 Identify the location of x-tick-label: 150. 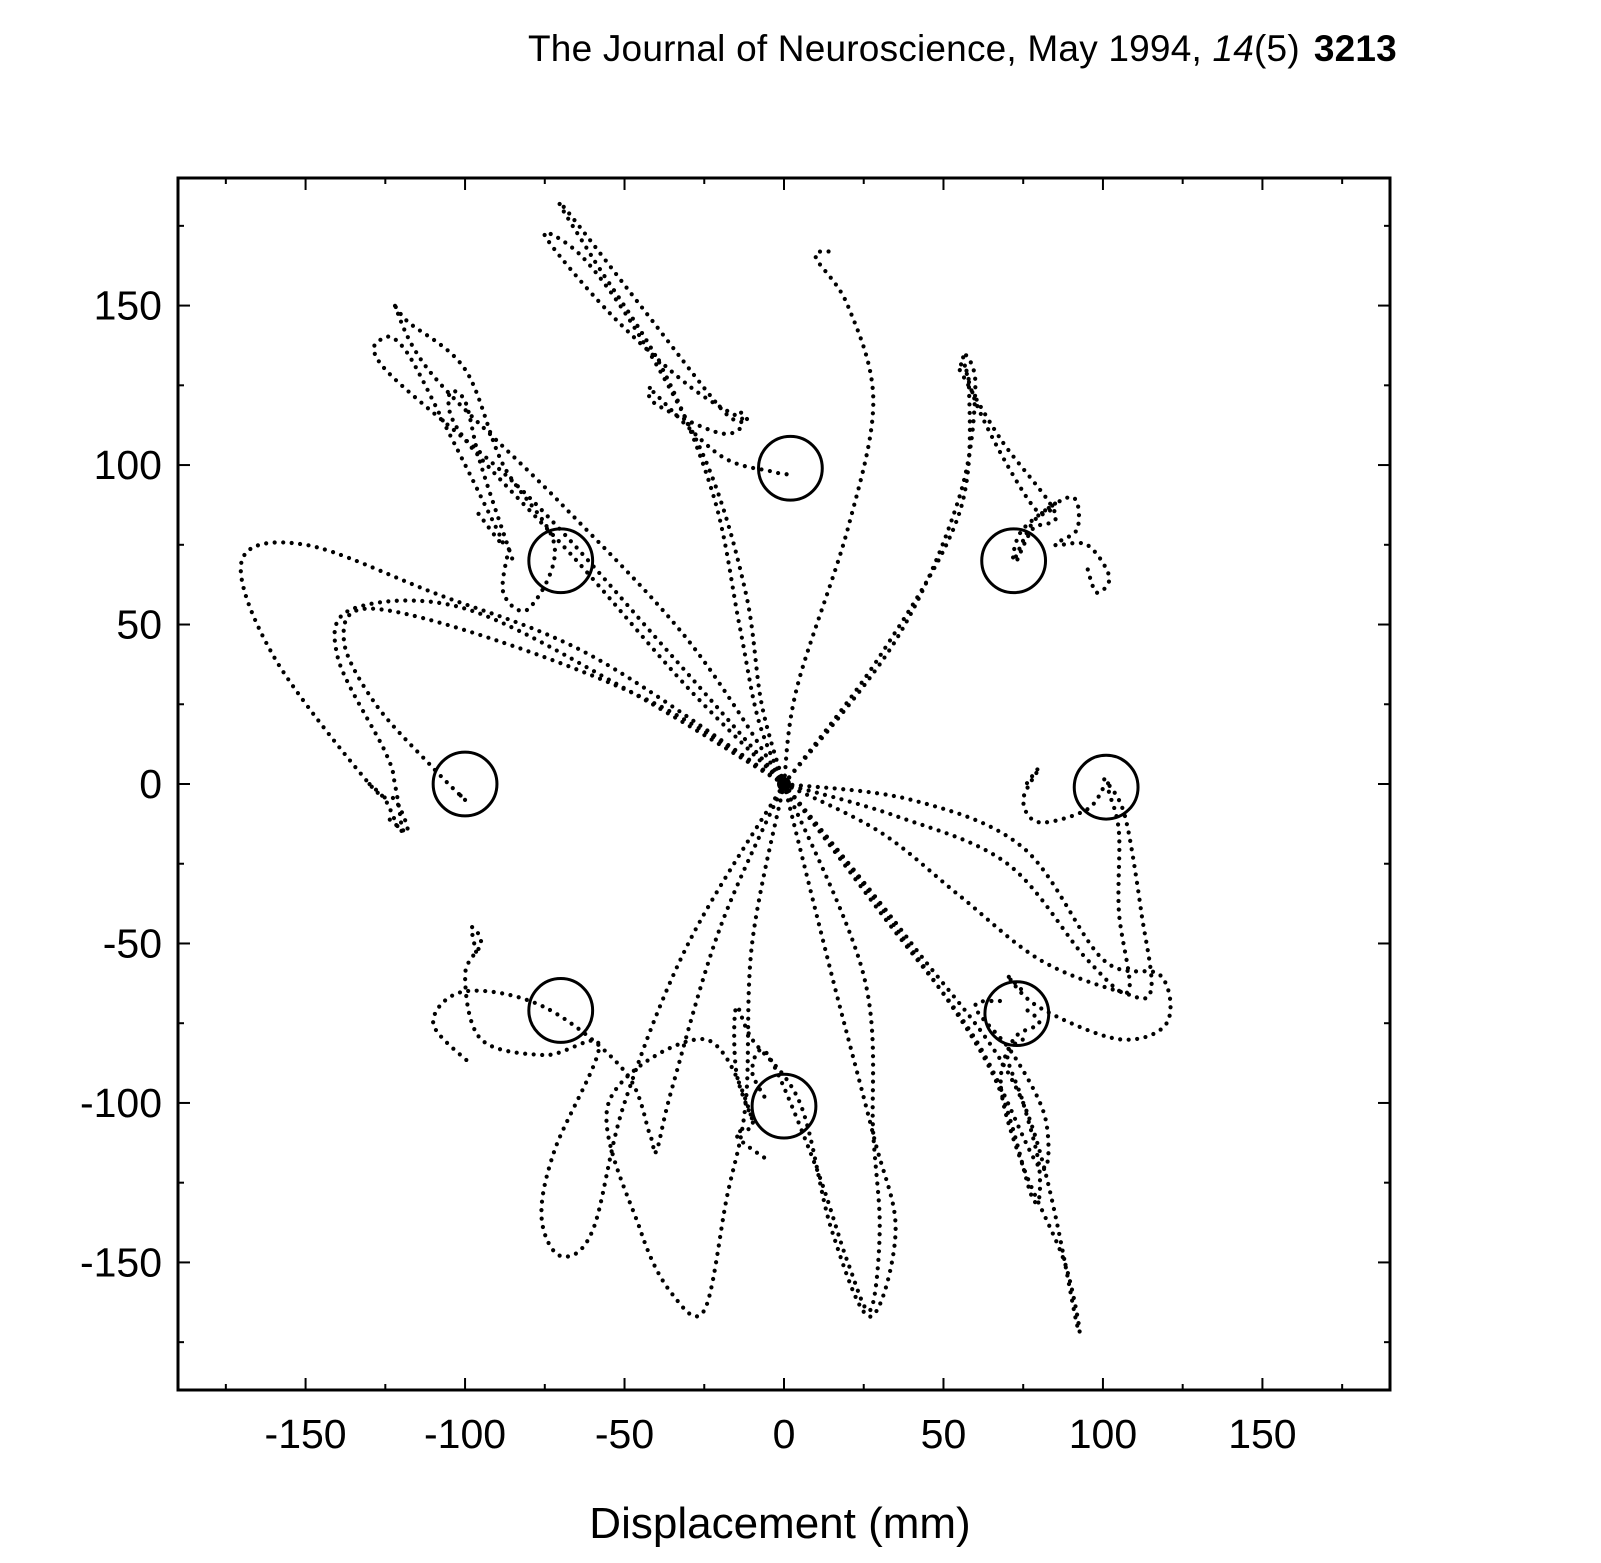
(1262, 1434).